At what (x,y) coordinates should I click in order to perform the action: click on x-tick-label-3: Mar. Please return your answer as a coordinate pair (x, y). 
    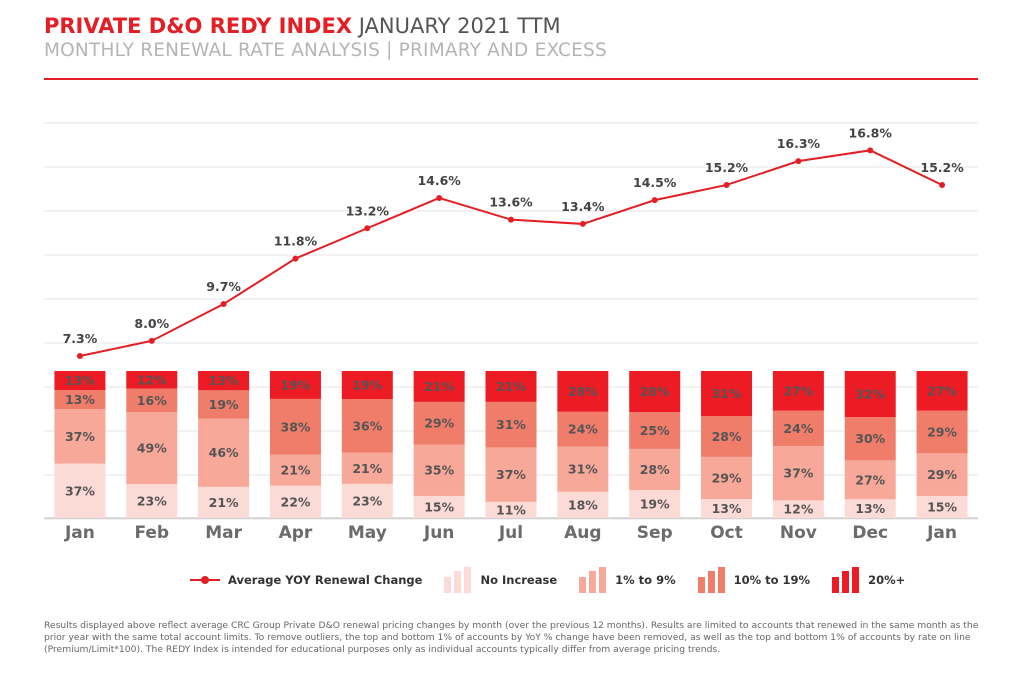
    Looking at the image, I should click on (223, 533).